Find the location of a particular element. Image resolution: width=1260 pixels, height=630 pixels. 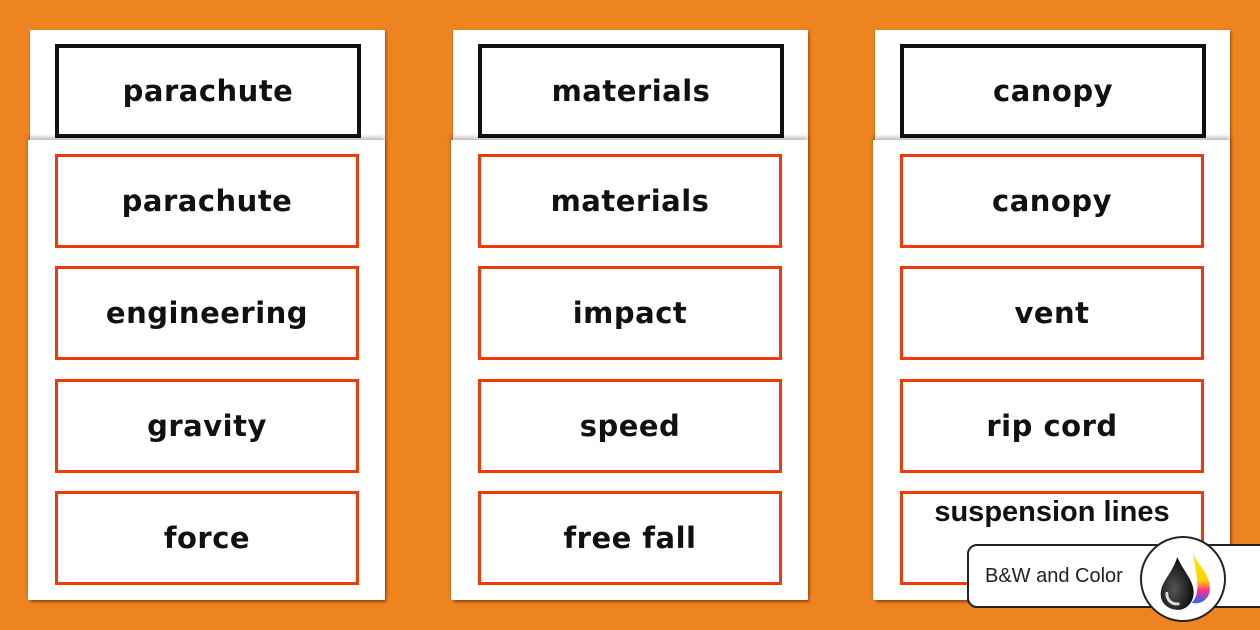

word-card: canopy is located at coordinates (1052, 201).